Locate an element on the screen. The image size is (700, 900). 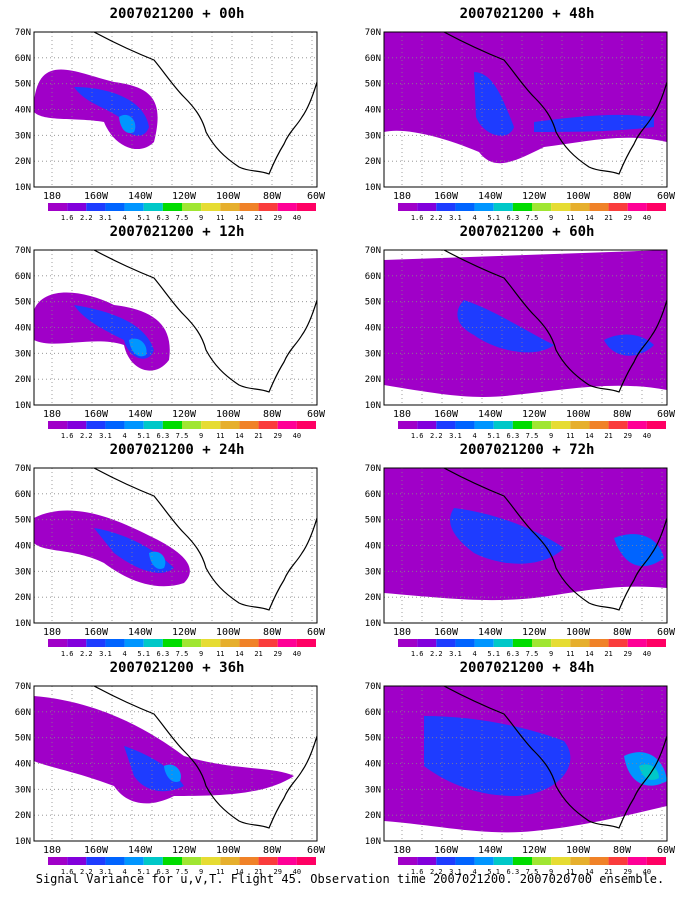
panel-title: 2007021200 + 12h is located at coordinates (177, 232).